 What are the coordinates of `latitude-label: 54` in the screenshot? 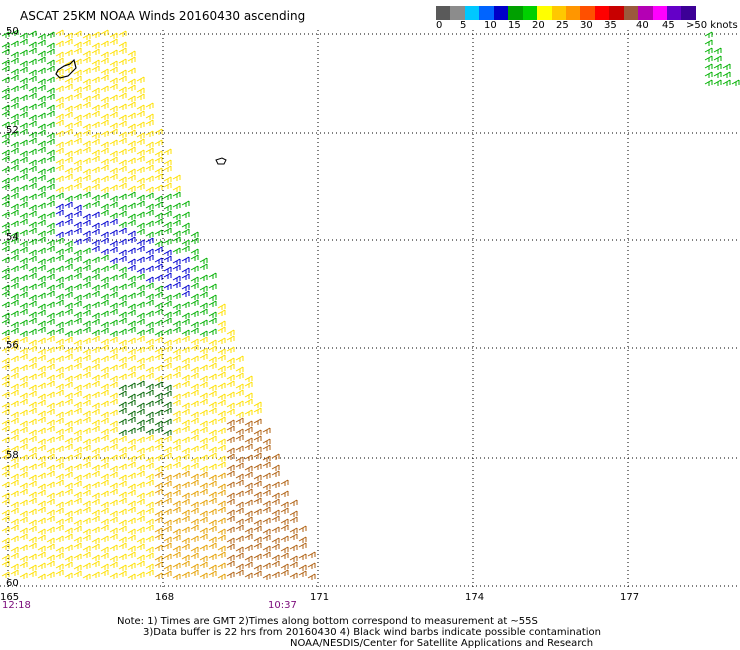 It's located at (12, 237).